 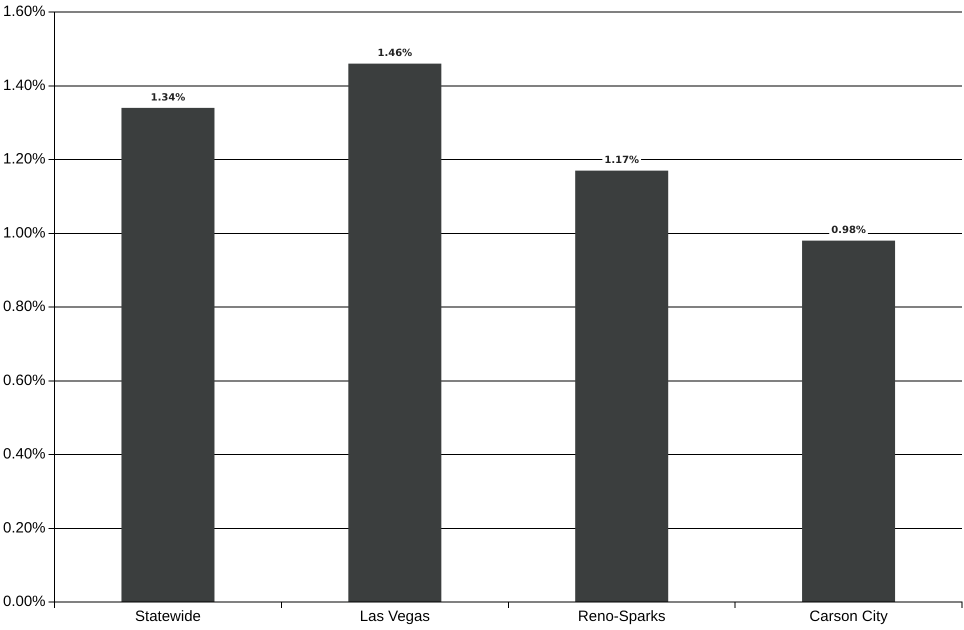 What do you see at coordinates (24, 159) in the screenshot?
I see `y-tick-label: 1.20%` at bounding box center [24, 159].